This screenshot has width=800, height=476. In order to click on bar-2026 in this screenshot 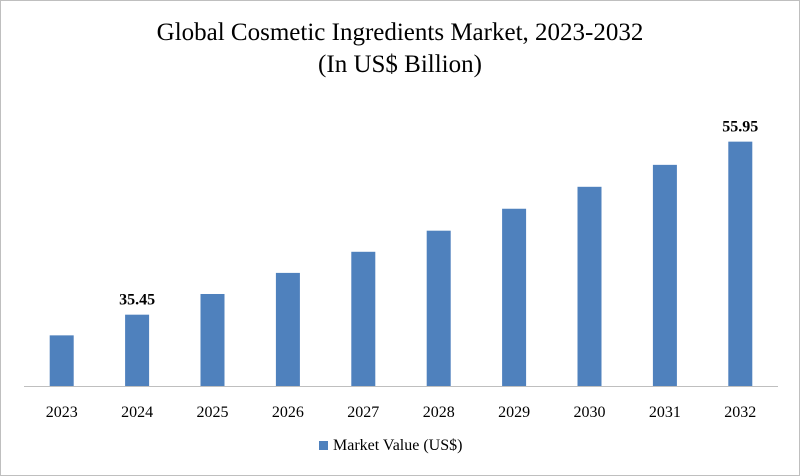, I will do `click(287, 329)`.